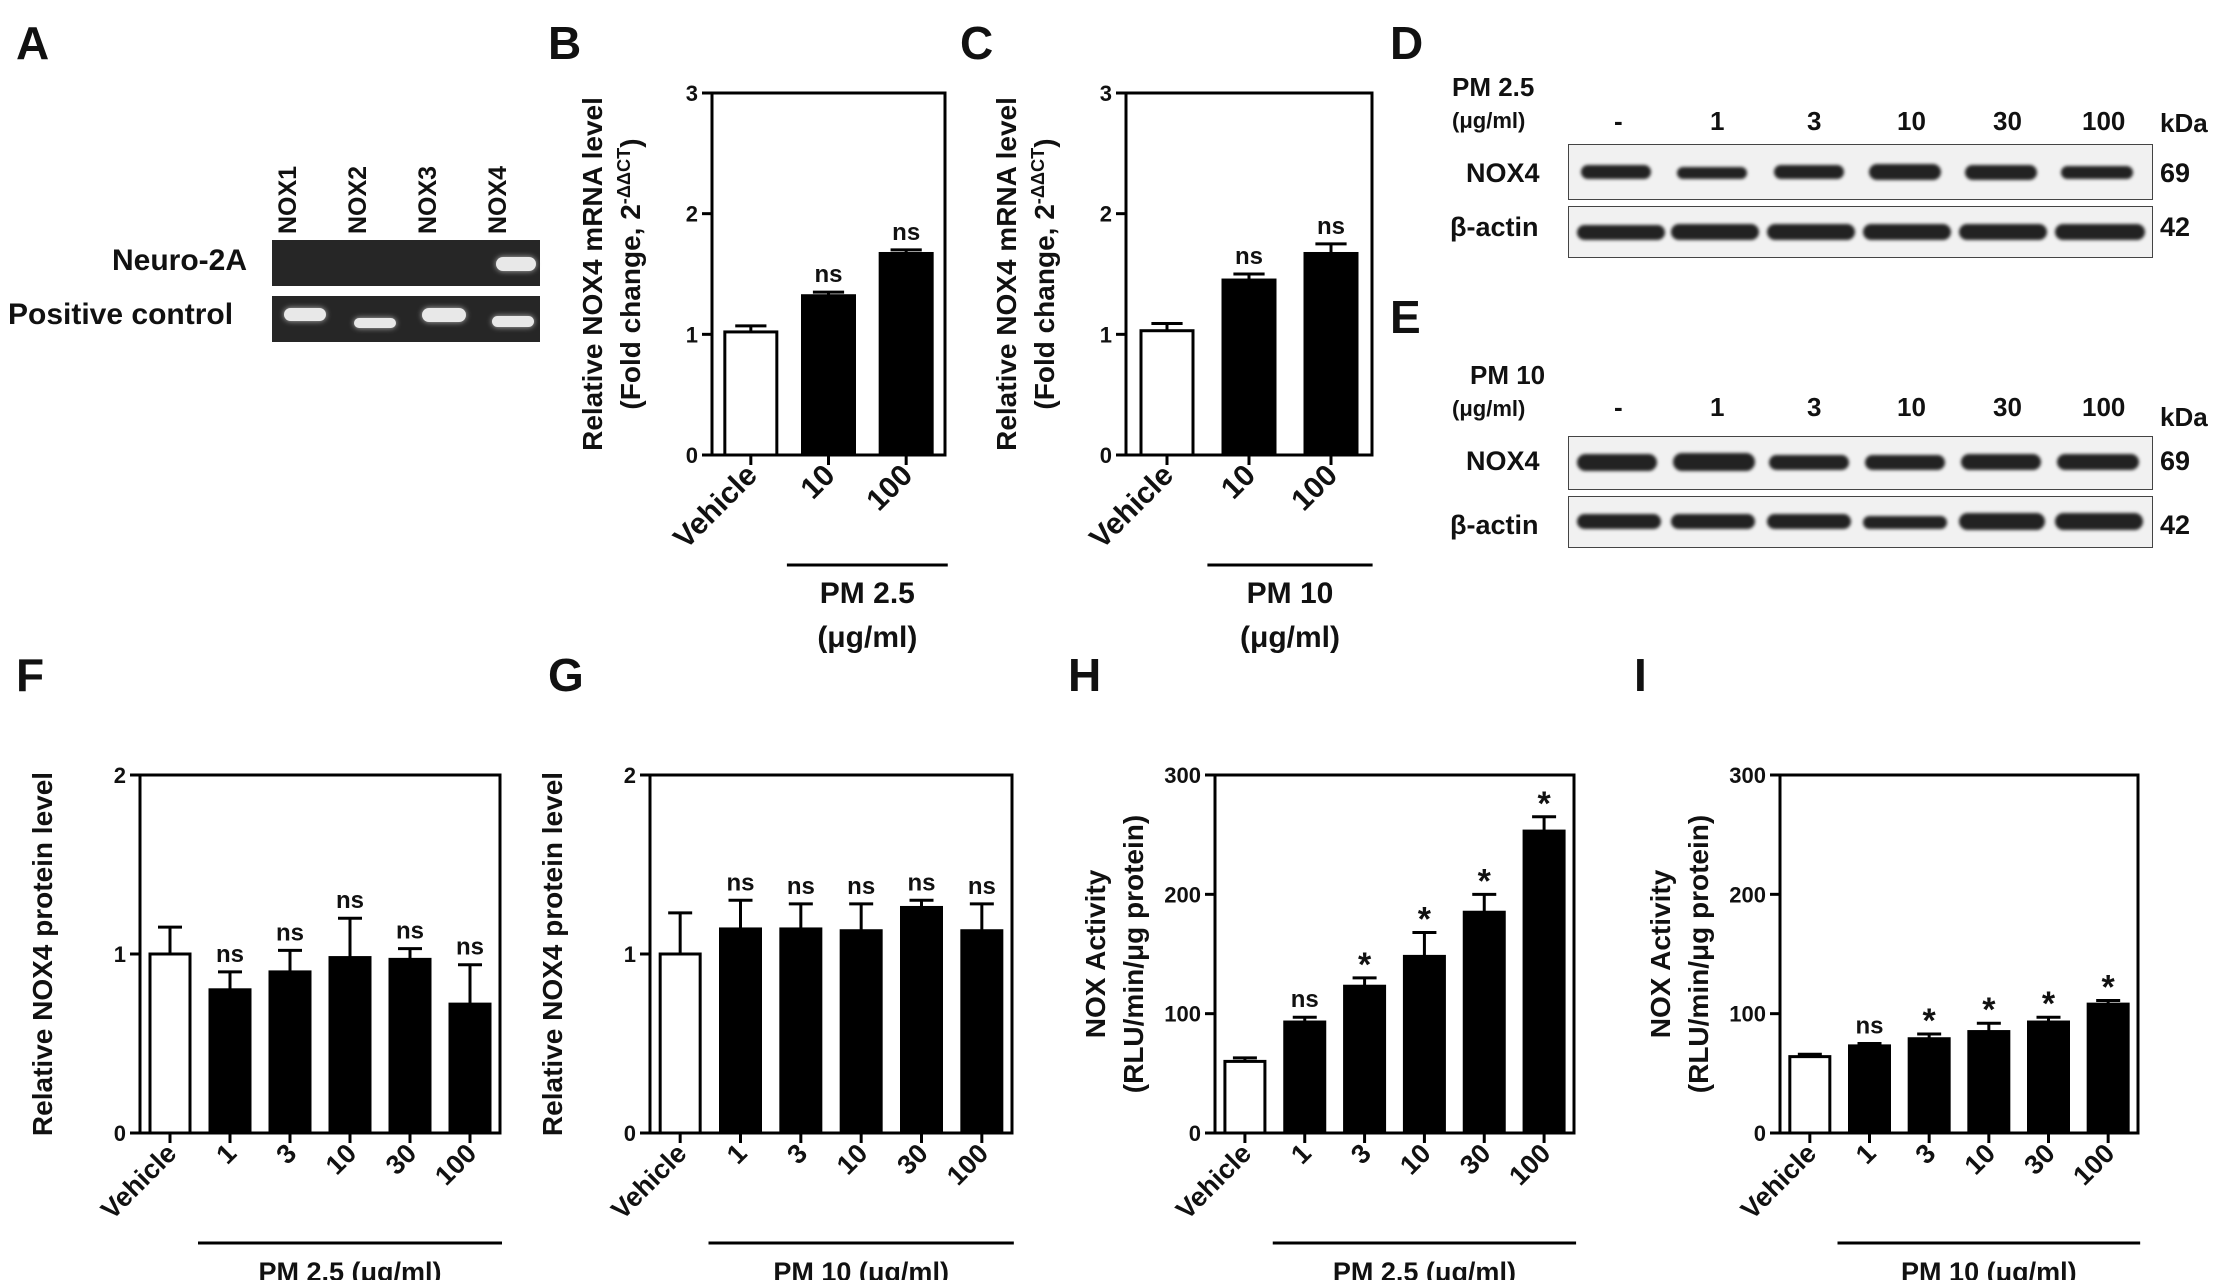 The height and width of the screenshot is (1280, 2220). Describe the element at coordinates (630, 273) in the screenshot. I see `y-axis-label: (Fold change, 2-ΔΔCT)` at that location.